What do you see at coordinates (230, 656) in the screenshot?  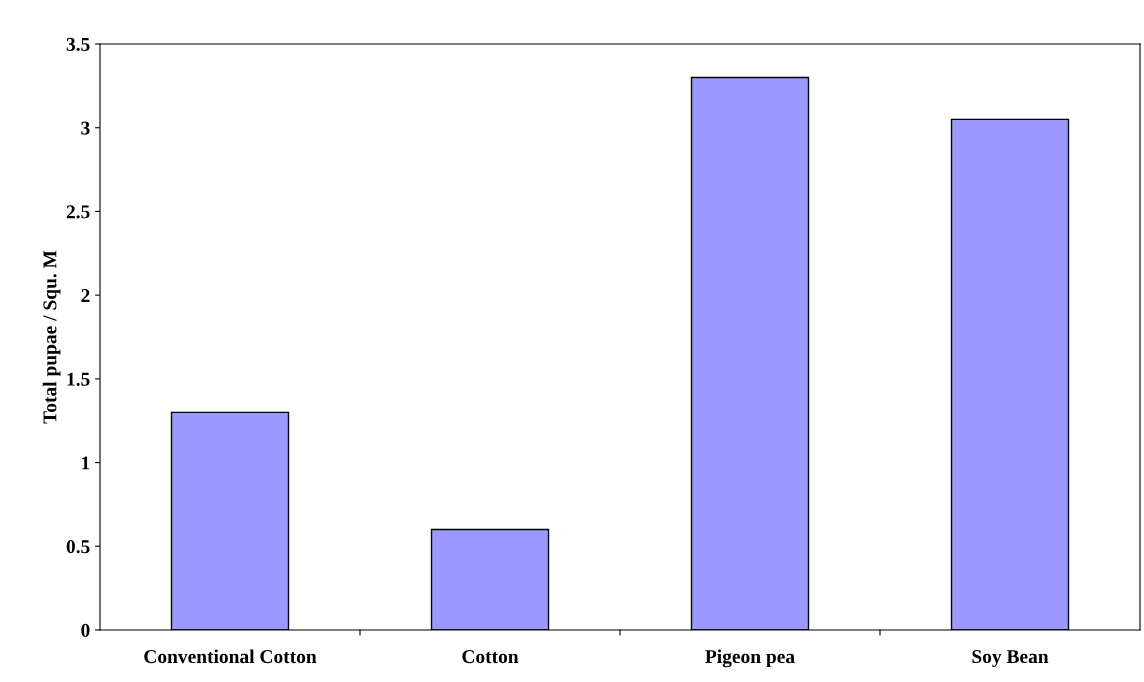 I see `x-tick-label: Conventional Cotton` at bounding box center [230, 656].